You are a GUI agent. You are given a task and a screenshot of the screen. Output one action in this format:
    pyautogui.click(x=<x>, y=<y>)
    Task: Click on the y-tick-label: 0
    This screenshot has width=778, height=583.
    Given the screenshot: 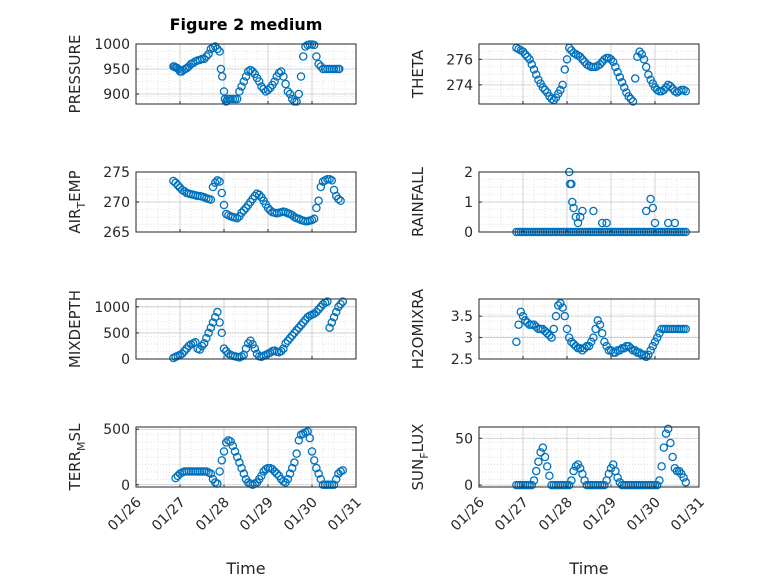 What is the action you would take?
    pyautogui.click(x=125, y=486)
    